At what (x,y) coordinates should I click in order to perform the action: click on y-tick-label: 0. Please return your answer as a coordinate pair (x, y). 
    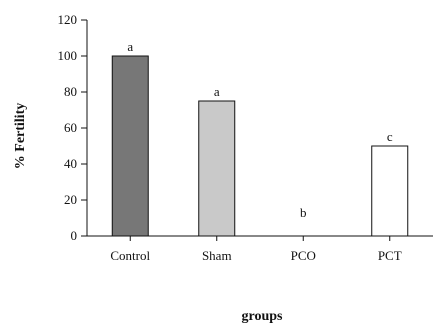
    Looking at the image, I should click on (74, 235).